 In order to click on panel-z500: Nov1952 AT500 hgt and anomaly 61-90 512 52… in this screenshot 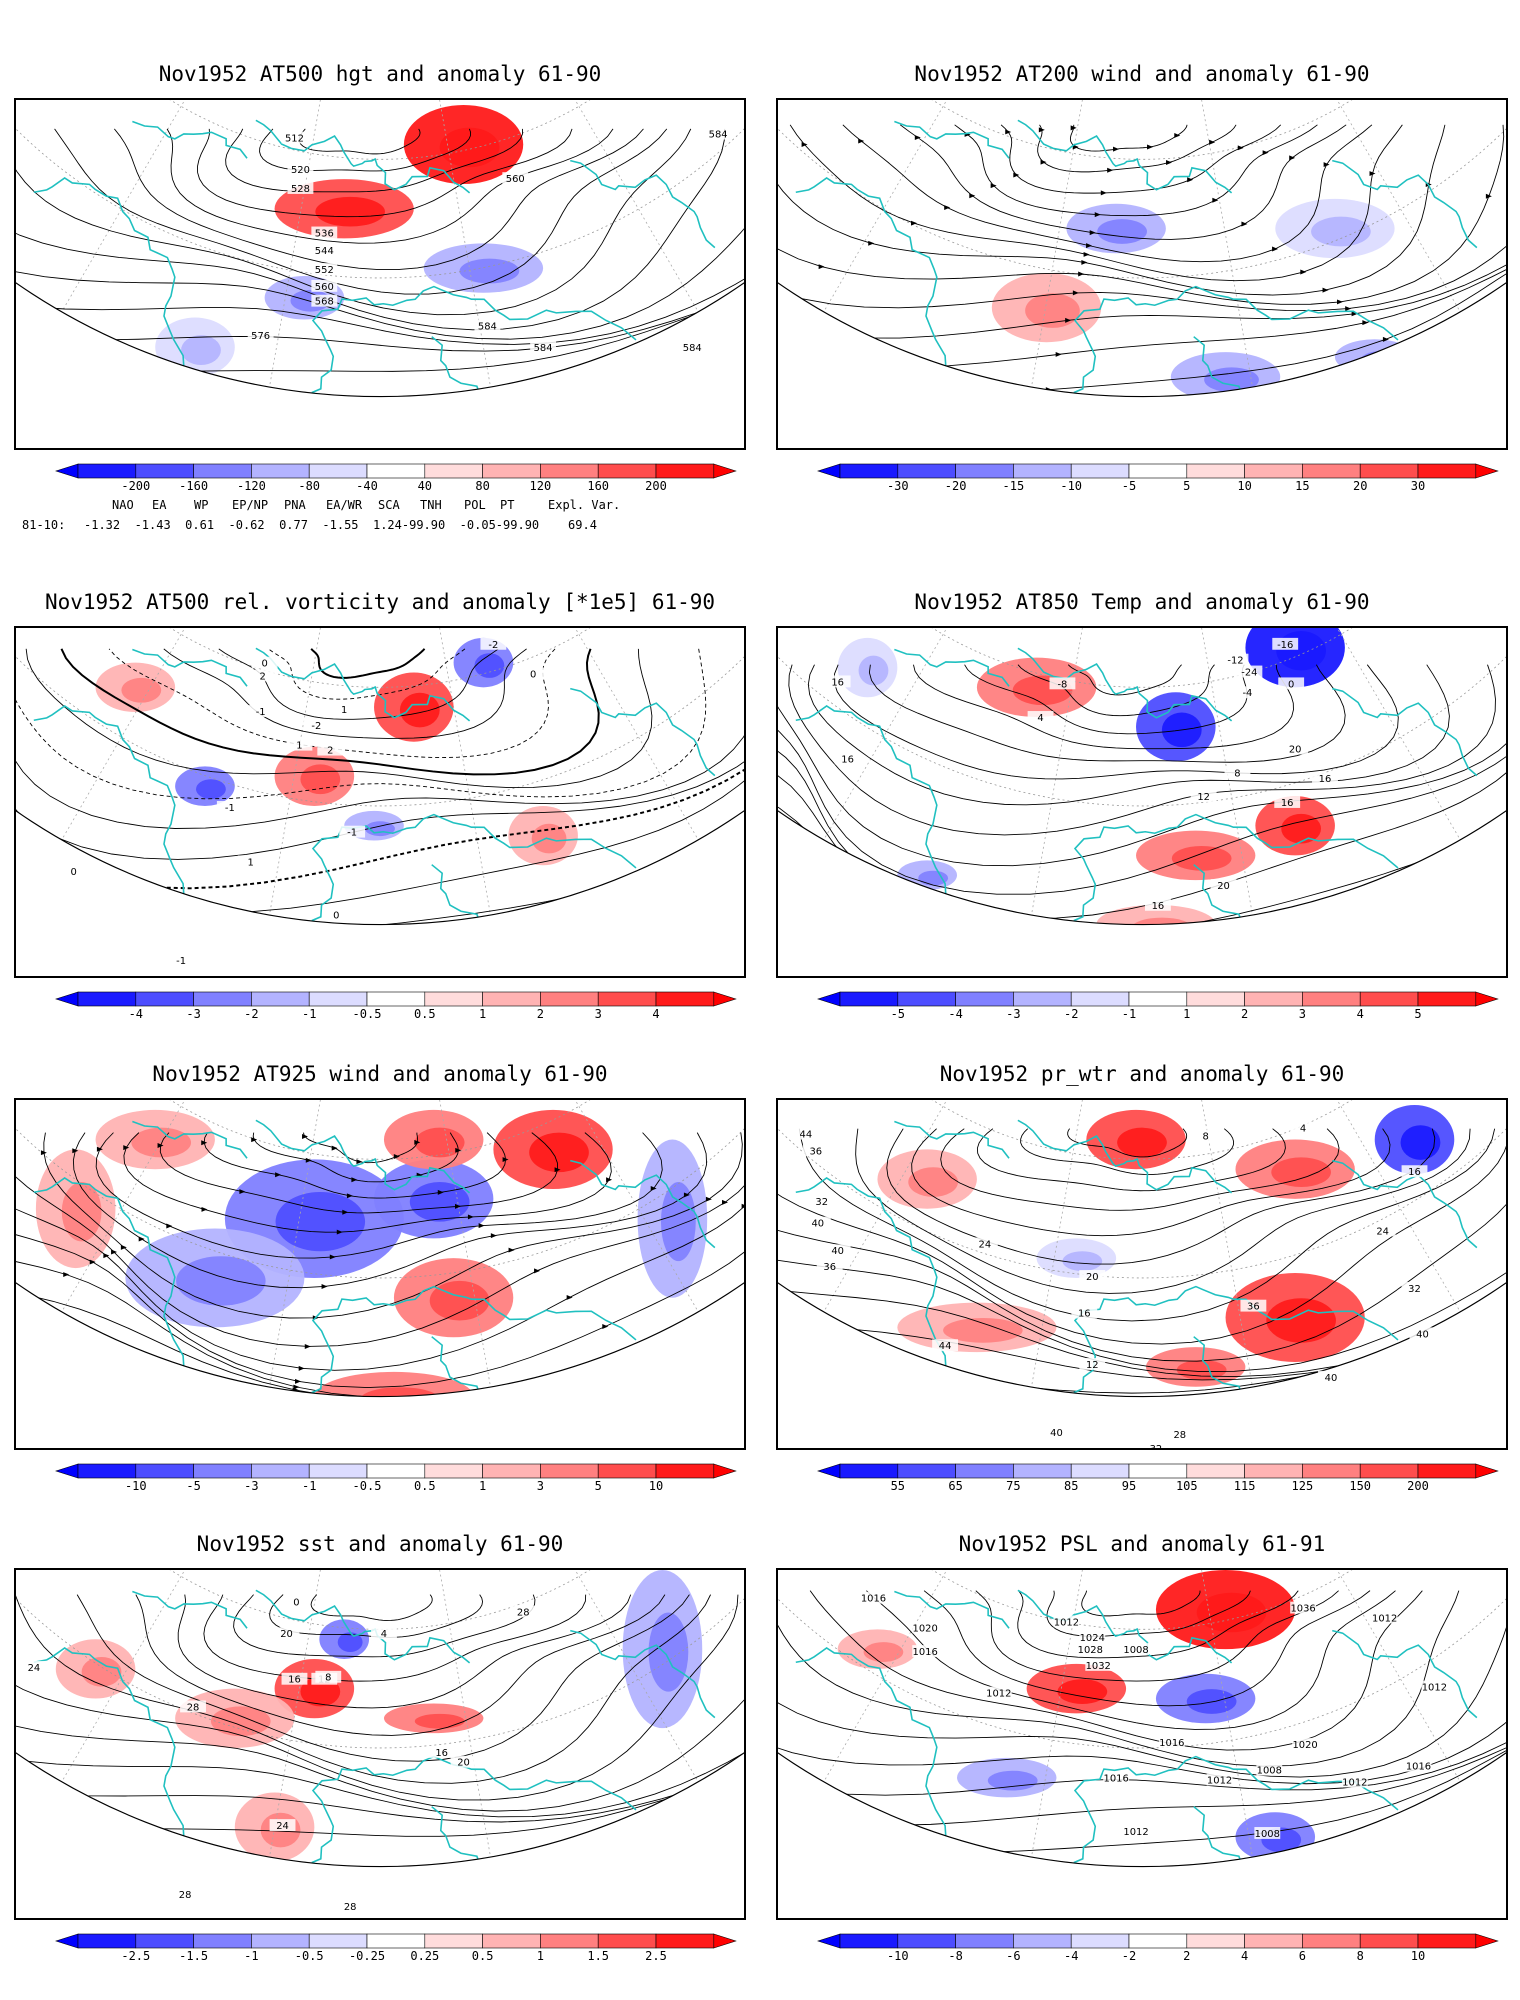, I will do `click(380, 312)`.